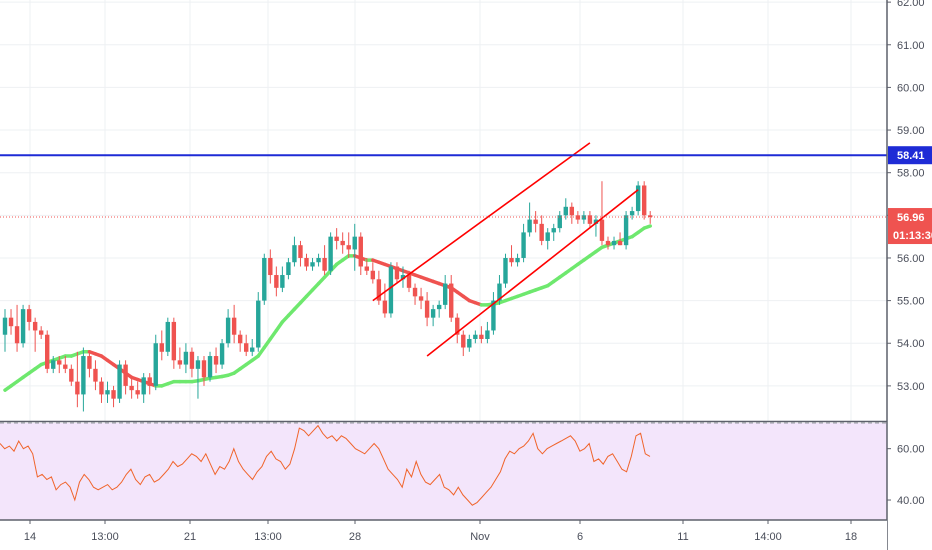  Describe the element at coordinates (480, 537) in the screenshot. I see `time-tick-label: Nov` at that location.